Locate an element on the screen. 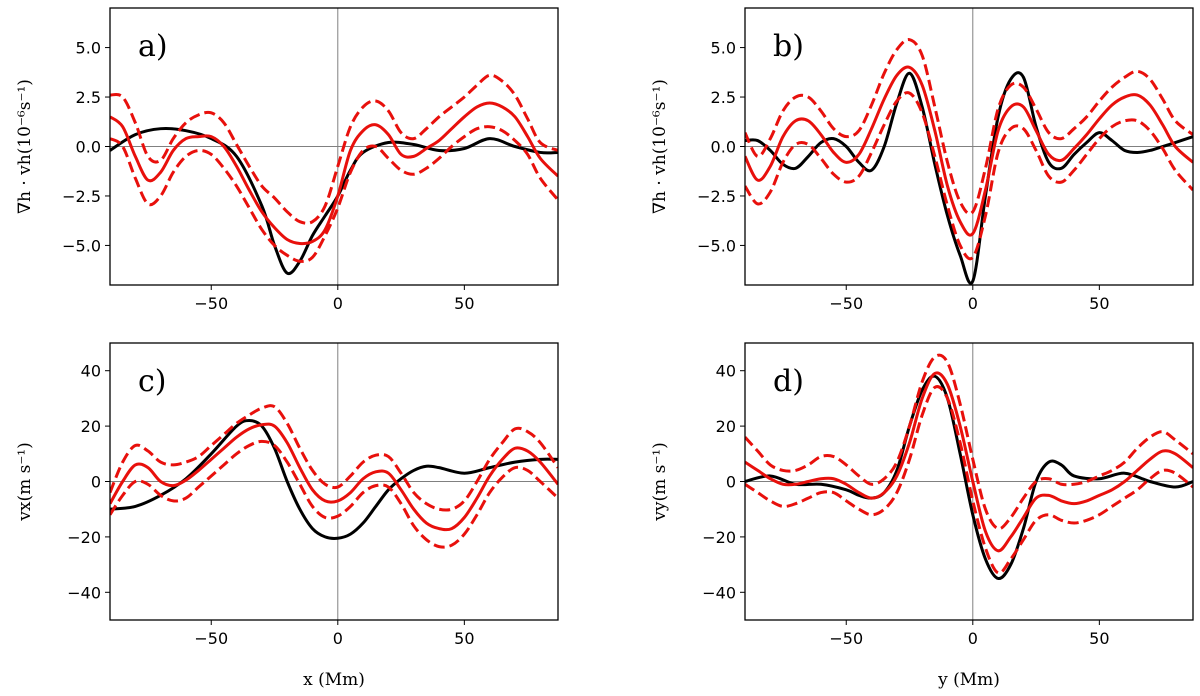  x-axis-label: y (Mm) is located at coordinates (968, 680).